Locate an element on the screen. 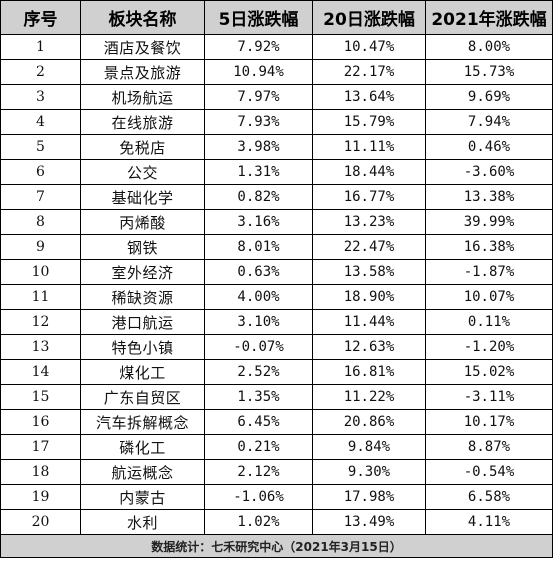 The image size is (553, 563). row-index: 18 is located at coordinates (40, 472).